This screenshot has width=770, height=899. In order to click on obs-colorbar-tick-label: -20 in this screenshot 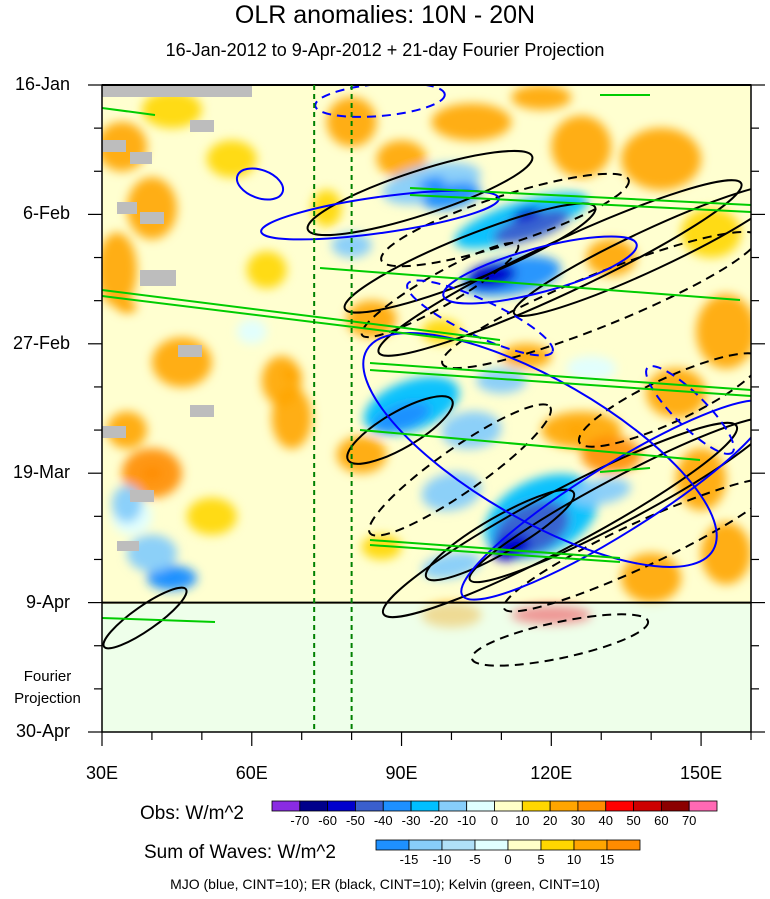, I will do `click(439, 820)`.